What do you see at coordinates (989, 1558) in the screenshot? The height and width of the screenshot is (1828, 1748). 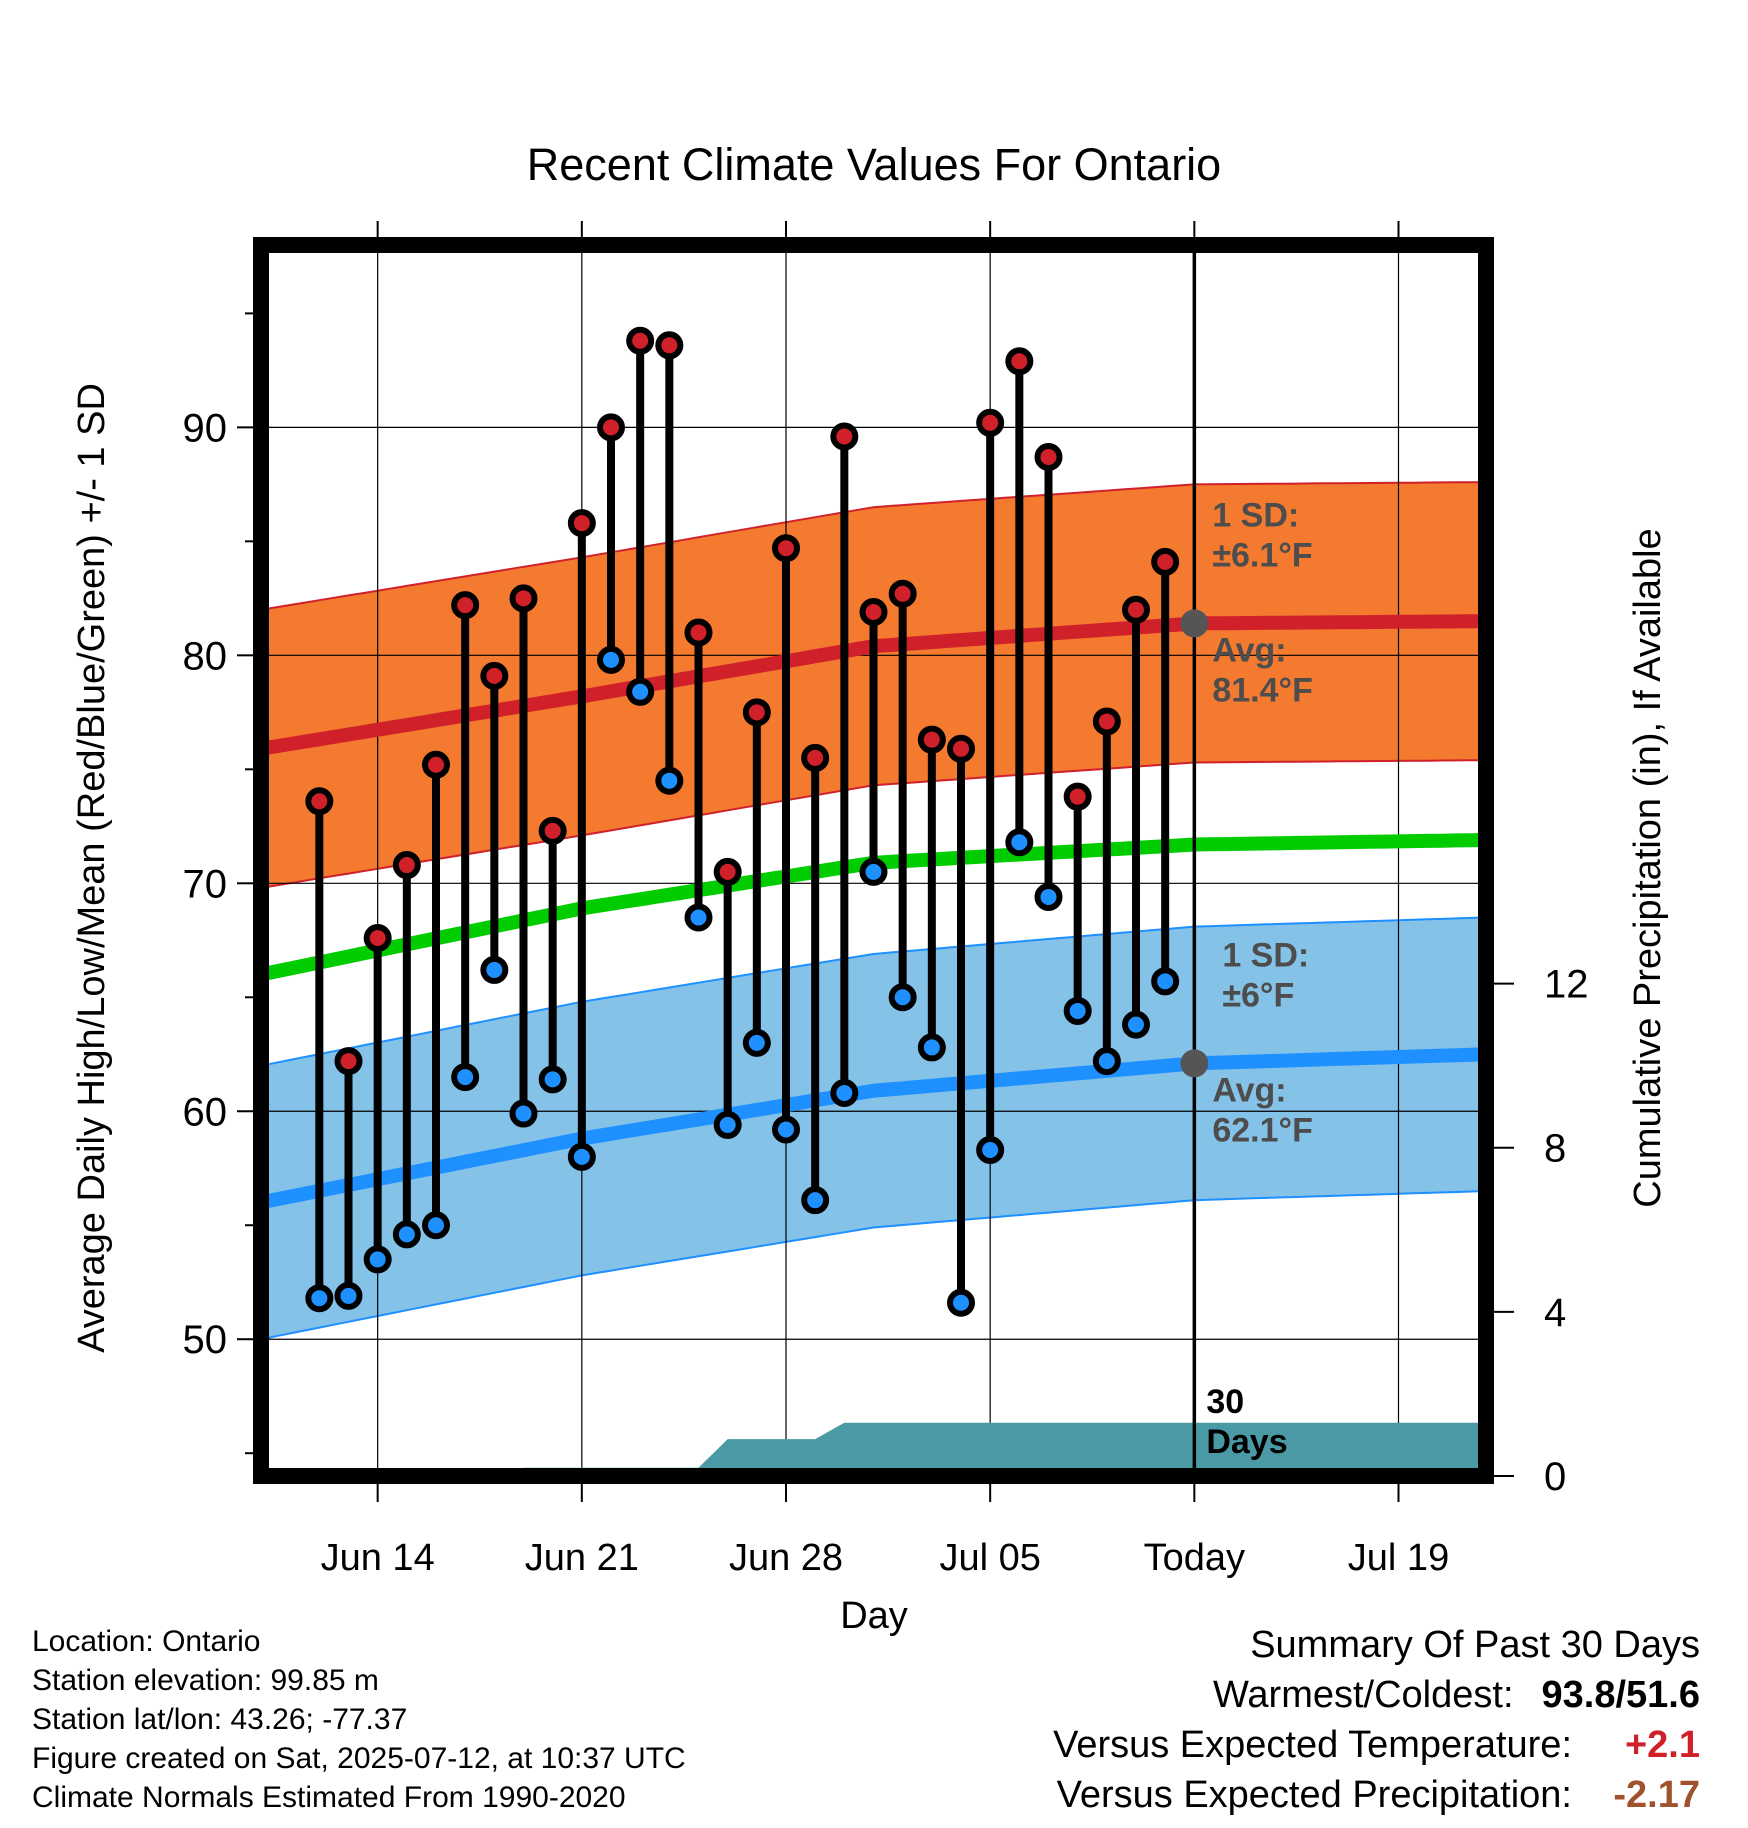 I see `x-tick-label: Jul 05` at bounding box center [989, 1558].